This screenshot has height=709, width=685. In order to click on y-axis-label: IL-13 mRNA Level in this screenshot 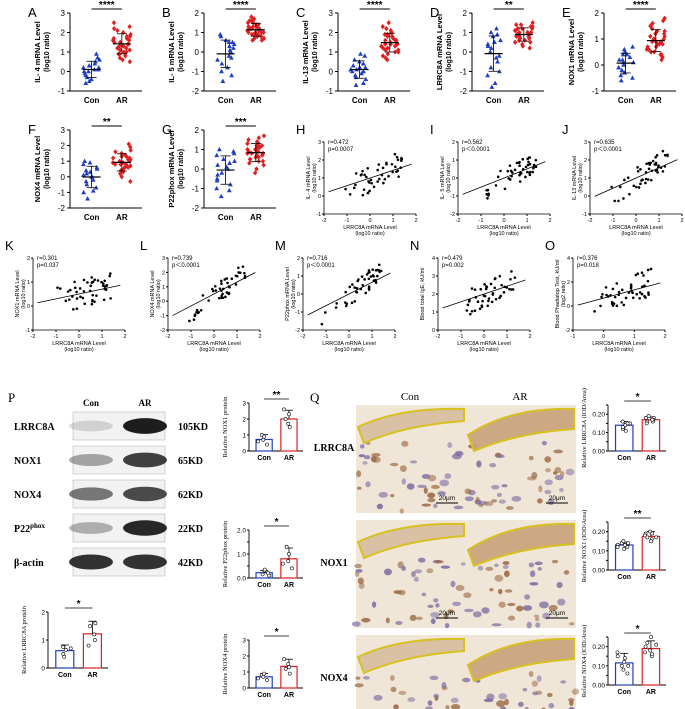, I will do `click(305, 52)`.